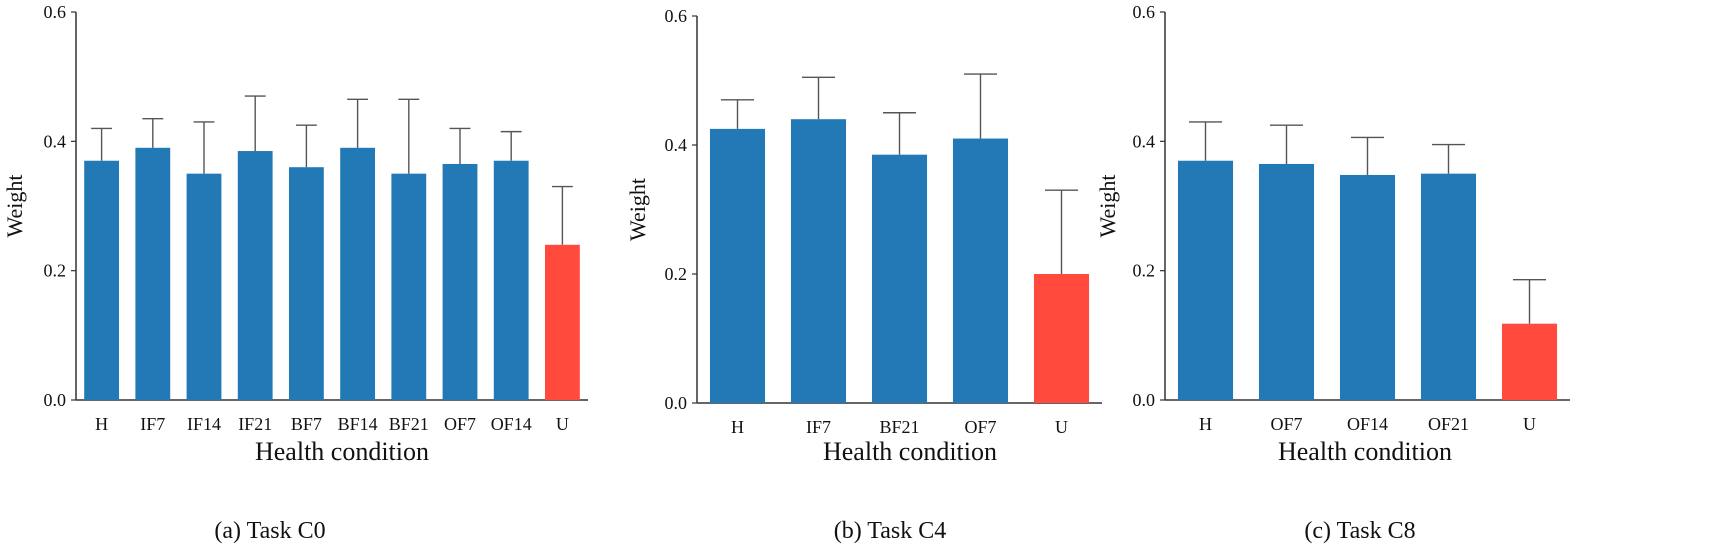 The image size is (1719, 556). Describe the element at coordinates (204, 286) in the screenshot. I see `bar-if14` at that location.